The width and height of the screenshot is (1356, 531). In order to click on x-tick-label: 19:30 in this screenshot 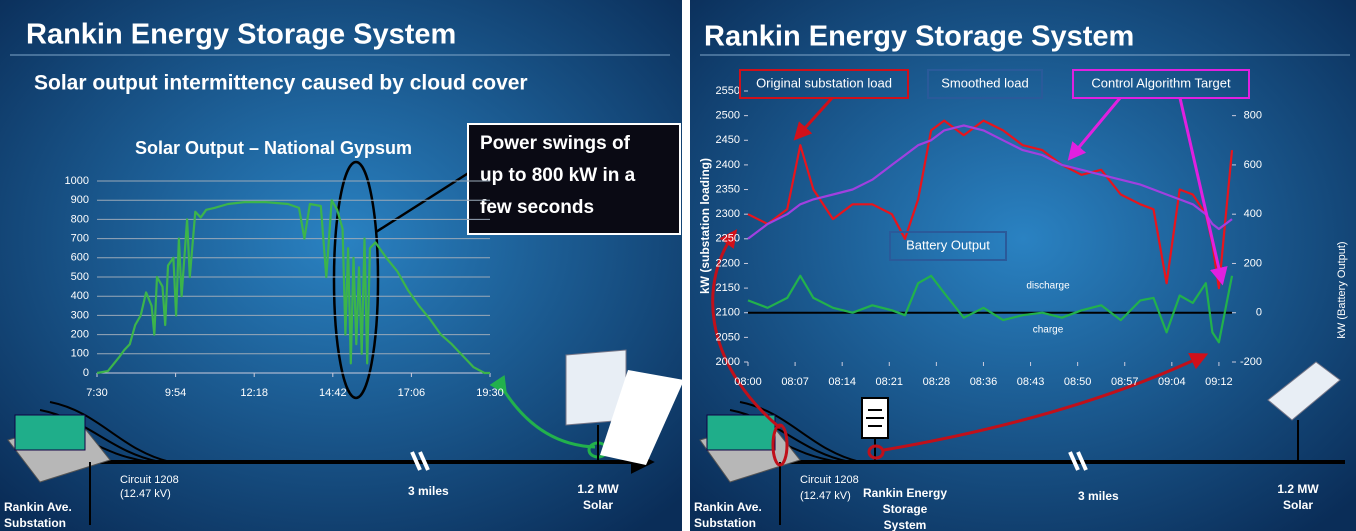, I will do `click(490, 393)`.